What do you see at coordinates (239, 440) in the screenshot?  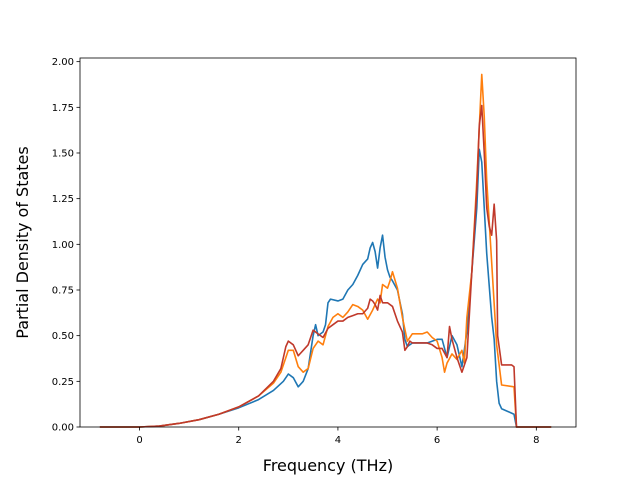 I see `x-tick-label: 2` at bounding box center [239, 440].